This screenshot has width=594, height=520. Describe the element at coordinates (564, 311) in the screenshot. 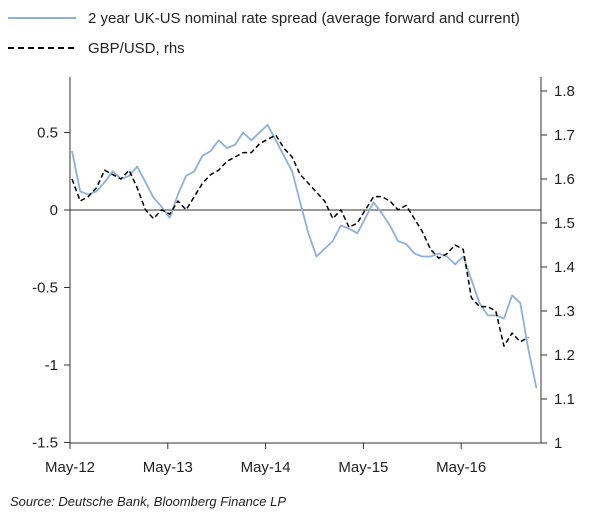

I see `right-tick-label: 1.3` at that location.